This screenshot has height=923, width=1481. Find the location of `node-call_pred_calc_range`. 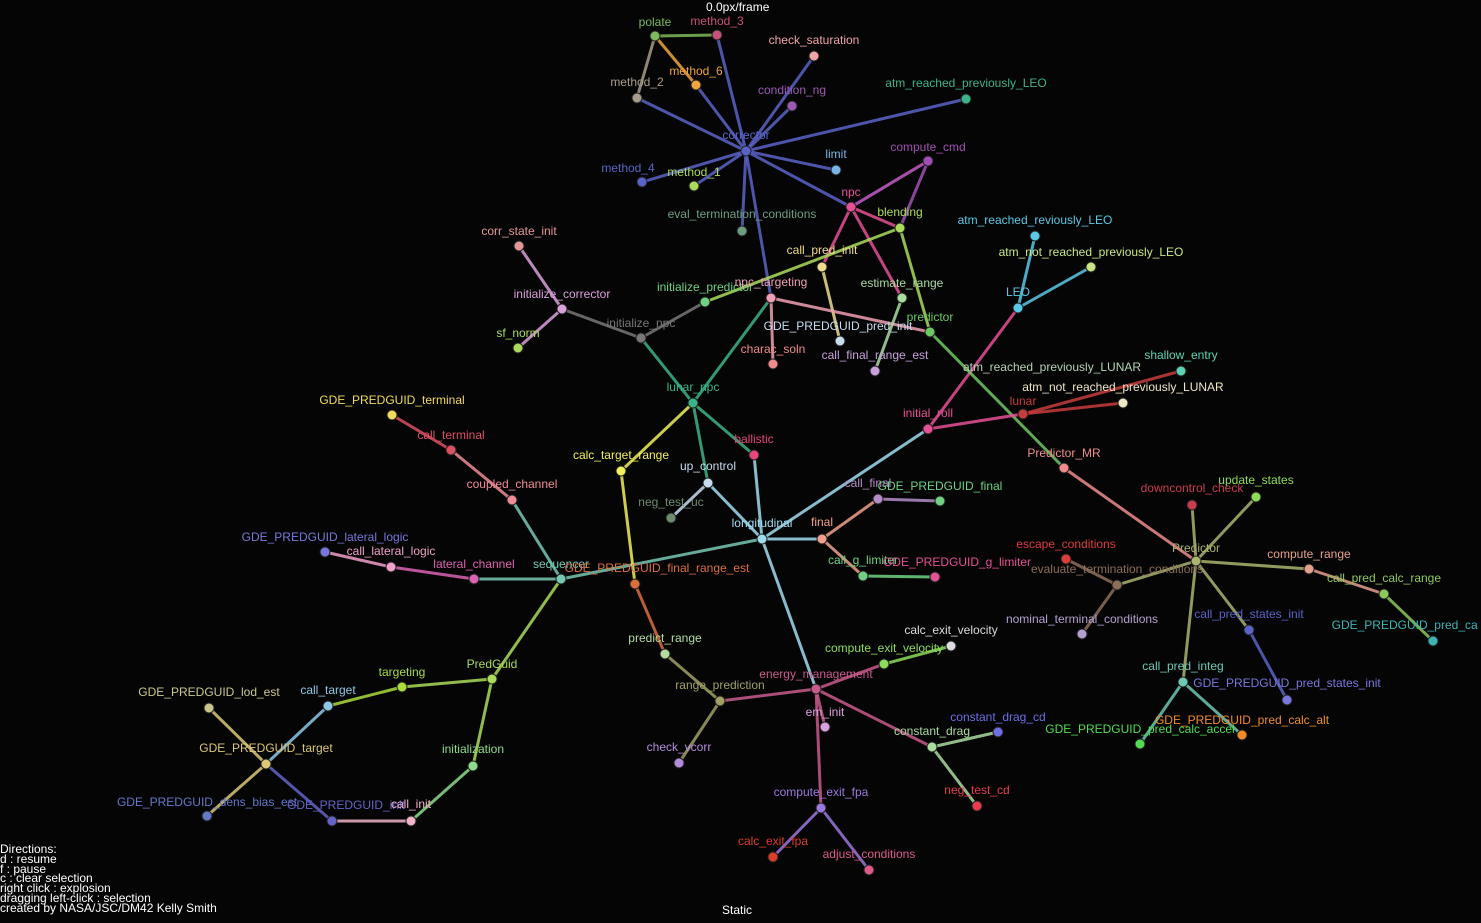

node-call_pred_calc_range is located at coordinates (1384, 594).